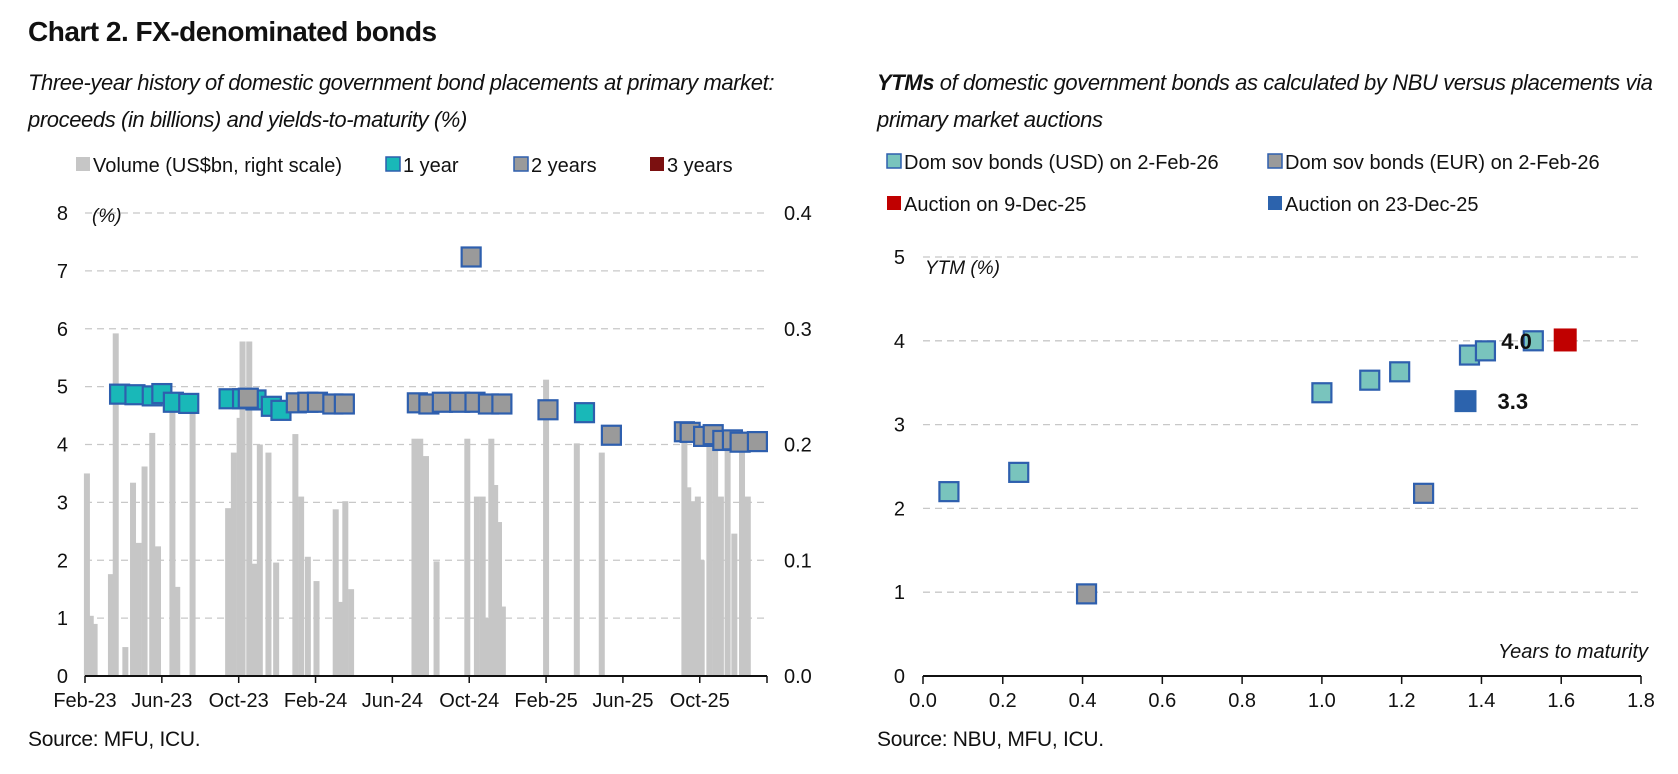  I want to click on y-tick-label: 7, so click(62, 272).